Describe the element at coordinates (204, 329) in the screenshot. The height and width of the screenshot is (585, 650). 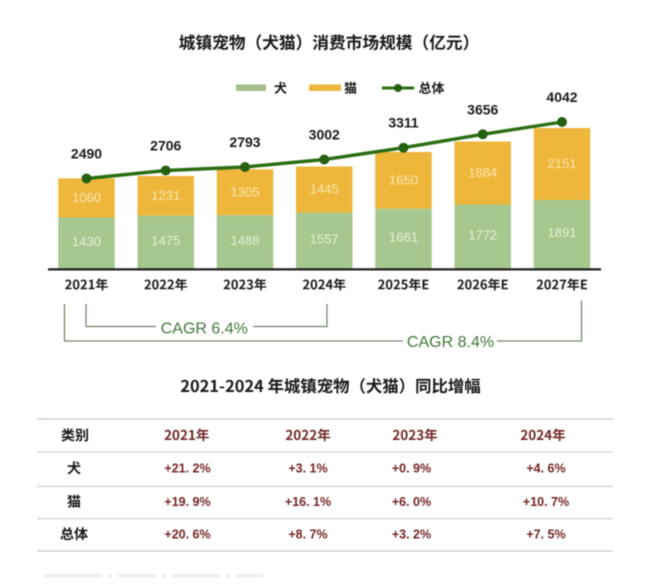
I see `svg-text: CAGR 6.4%` at that location.